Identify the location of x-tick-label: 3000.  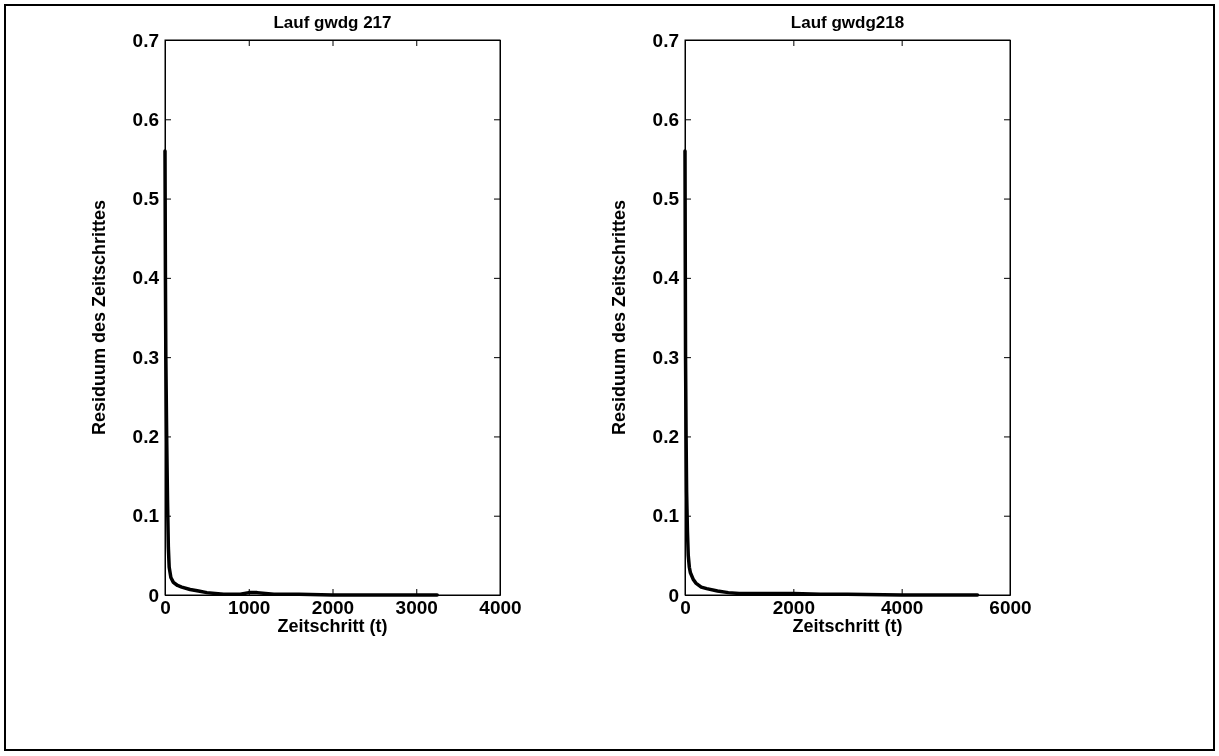
(416, 608).